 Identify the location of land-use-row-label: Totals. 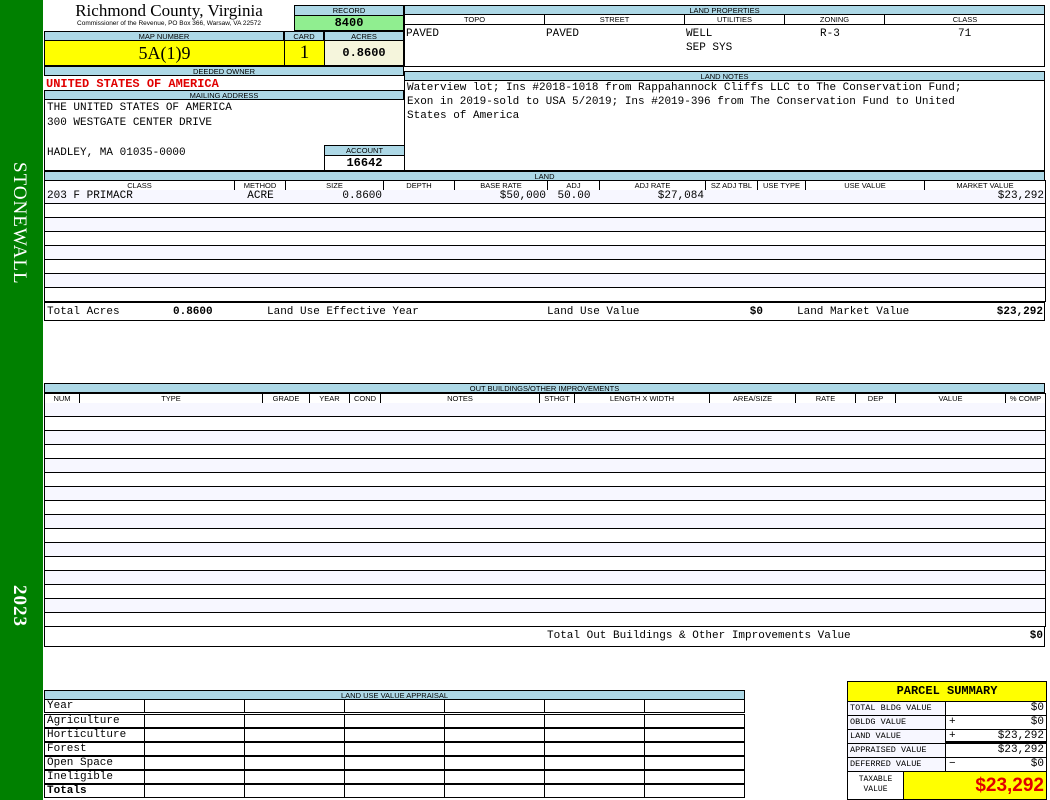
(95, 791).